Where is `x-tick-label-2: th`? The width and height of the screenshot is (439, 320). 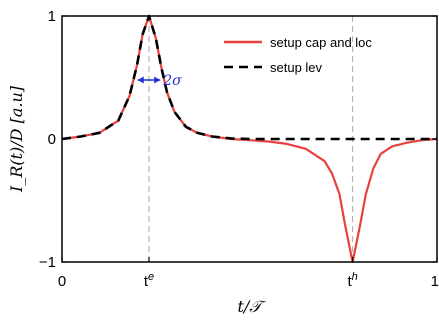
x-tick-label-2: th is located at coordinates (352, 280).